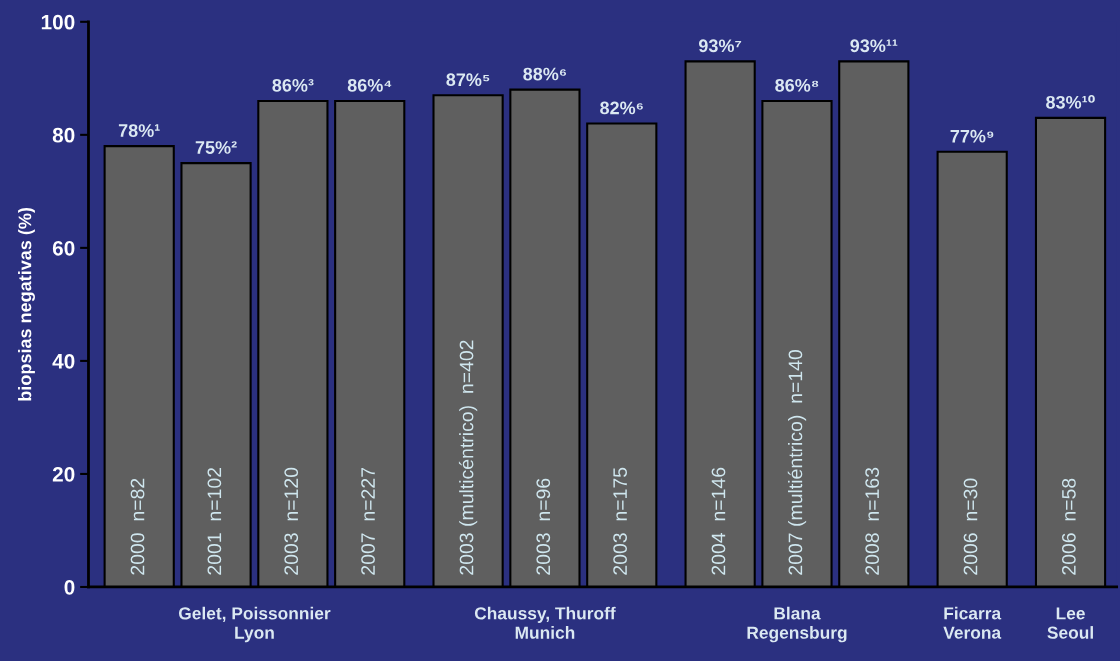 This screenshot has height=661, width=1120. Describe the element at coordinates (254, 624) in the screenshot. I see `text: Gelet, Poissonnier Lyon` at that location.